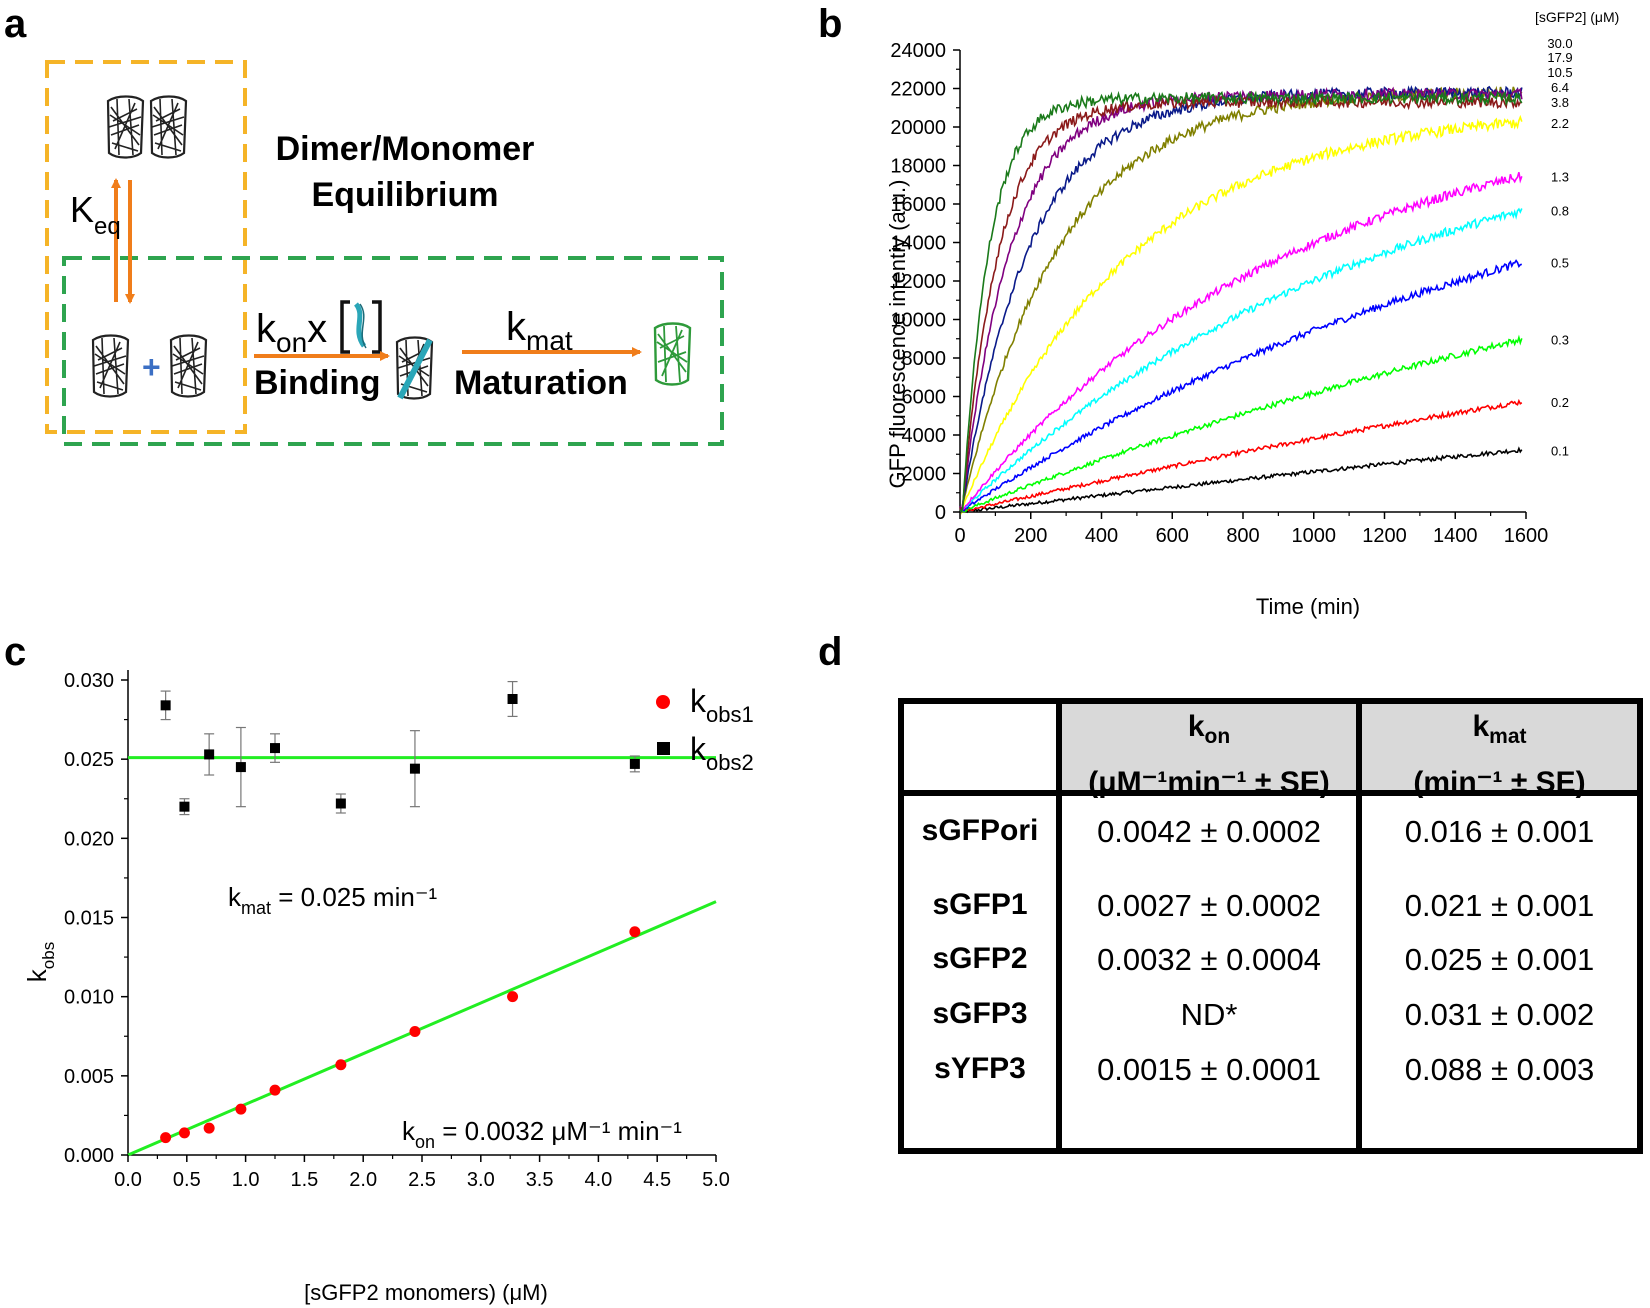 The height and width of the screenshot is (1308, 1650). What do you see at coordinates (918, 128) in the screenshot?
I see `b-y-tick-label: 20000` at bounding box center [918, 128].